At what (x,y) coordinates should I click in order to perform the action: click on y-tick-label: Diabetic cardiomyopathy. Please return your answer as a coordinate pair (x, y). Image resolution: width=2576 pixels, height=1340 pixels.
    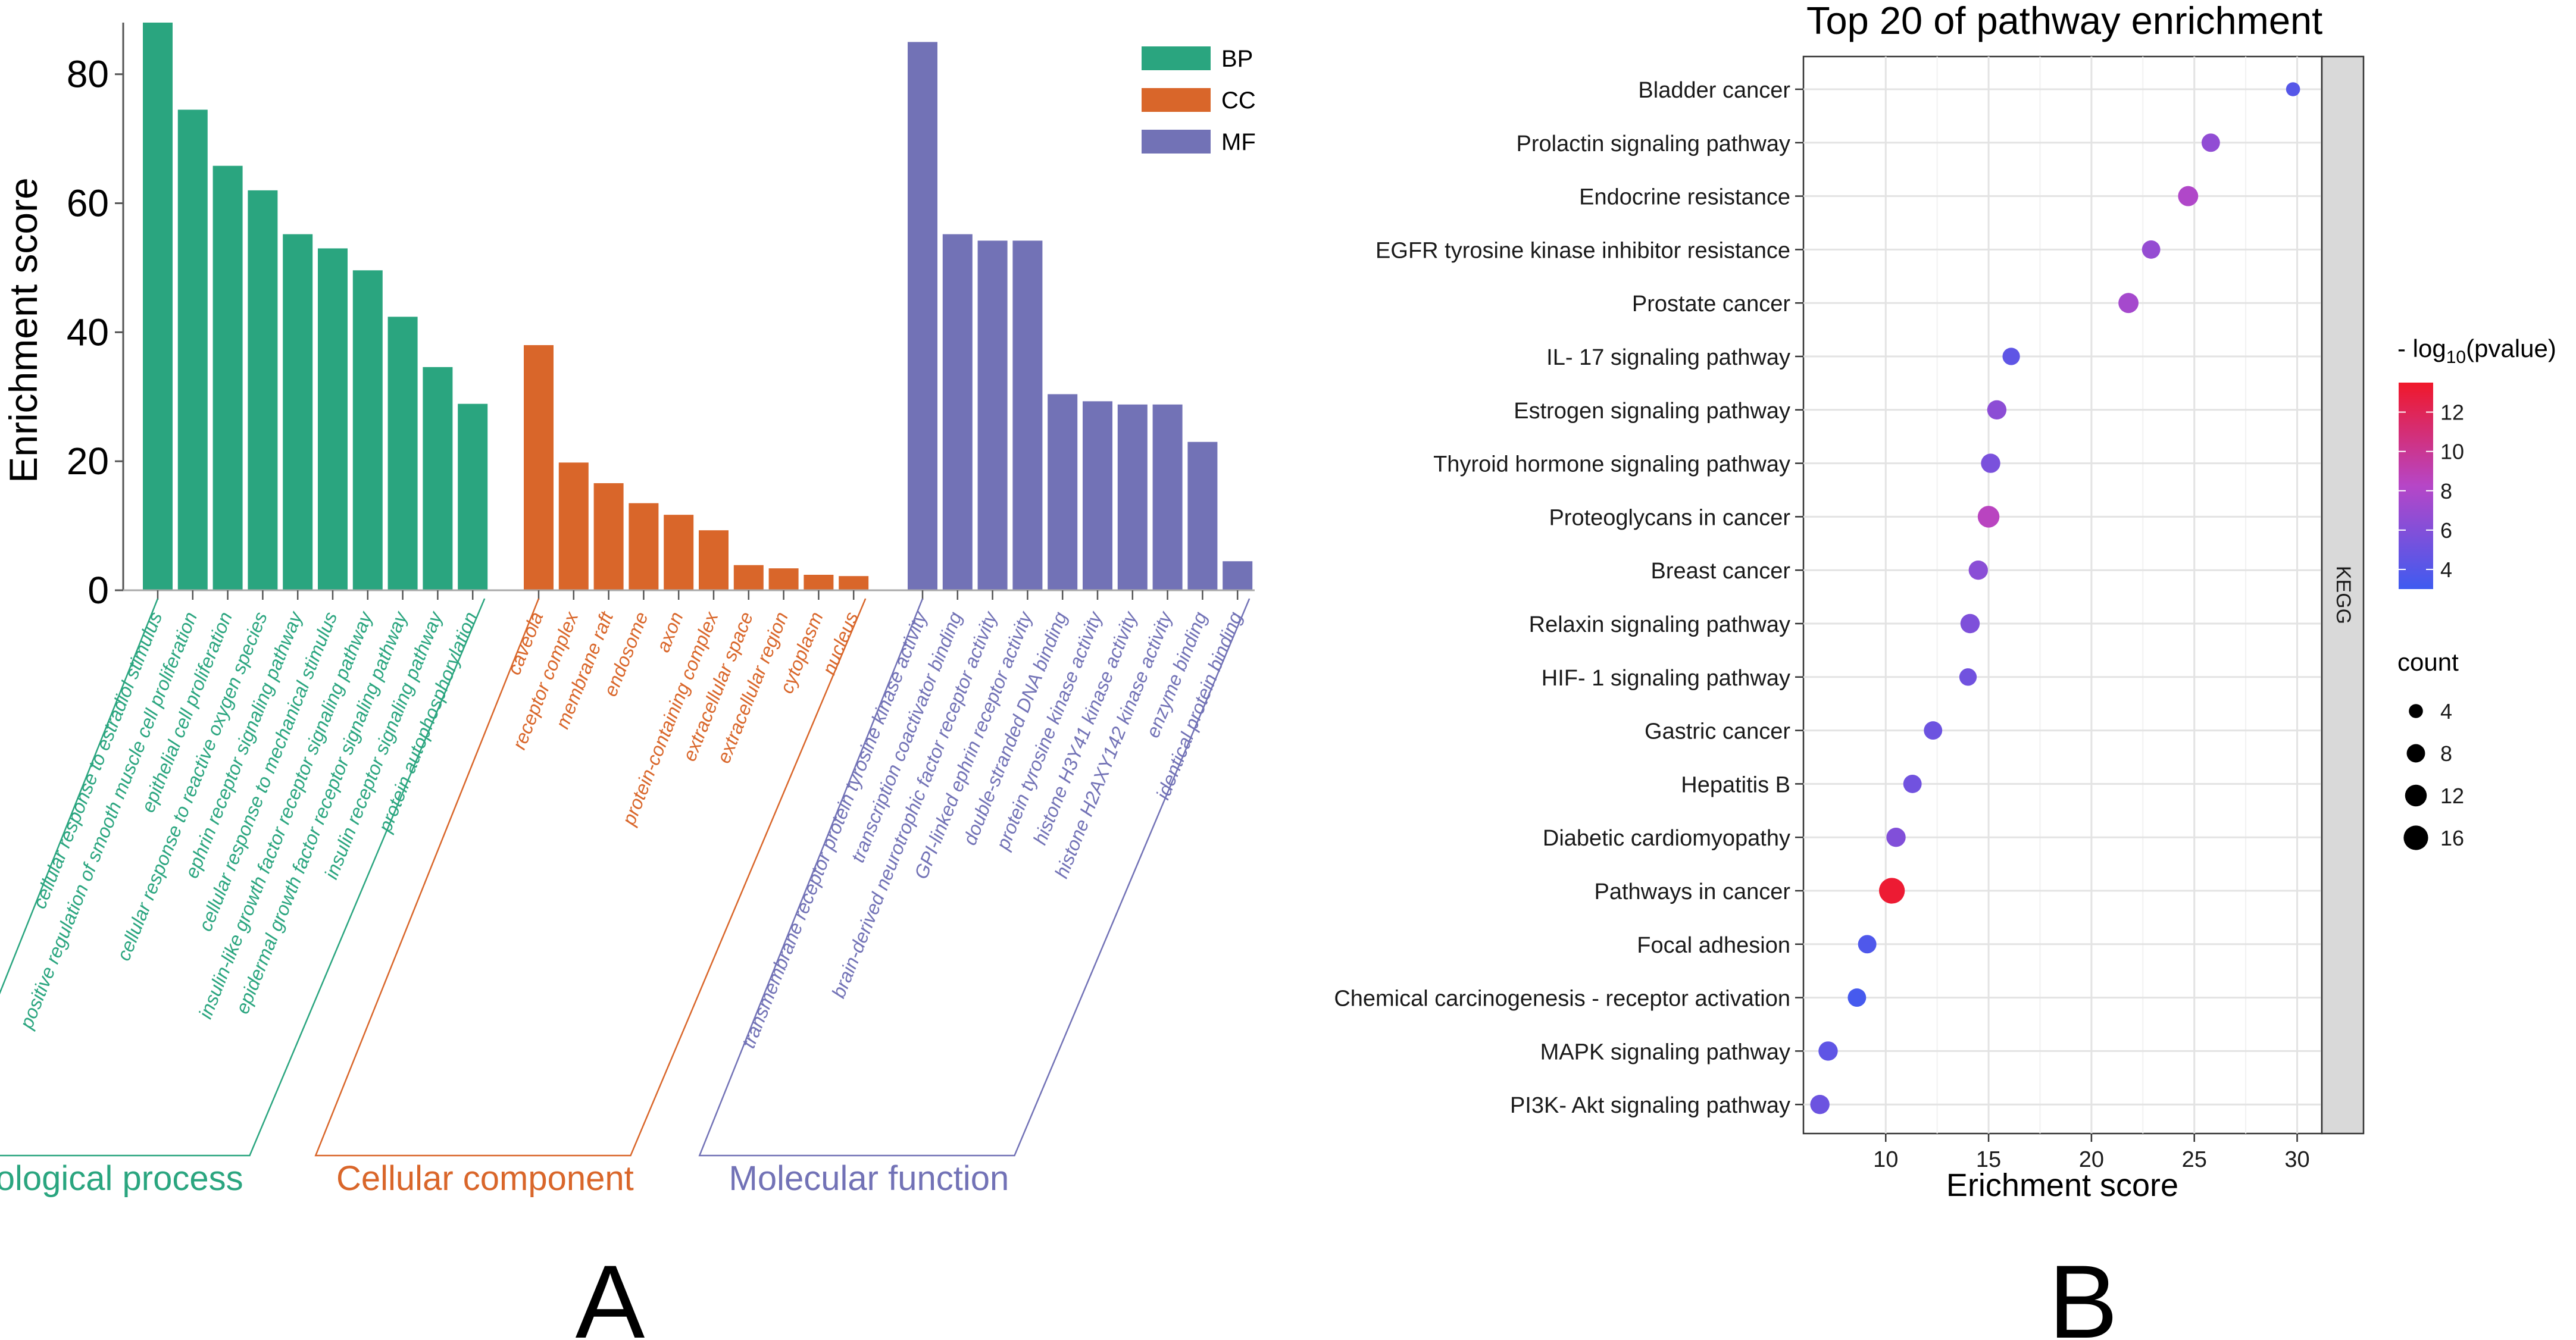
    Looking at the image, I should click on (1666, 838).